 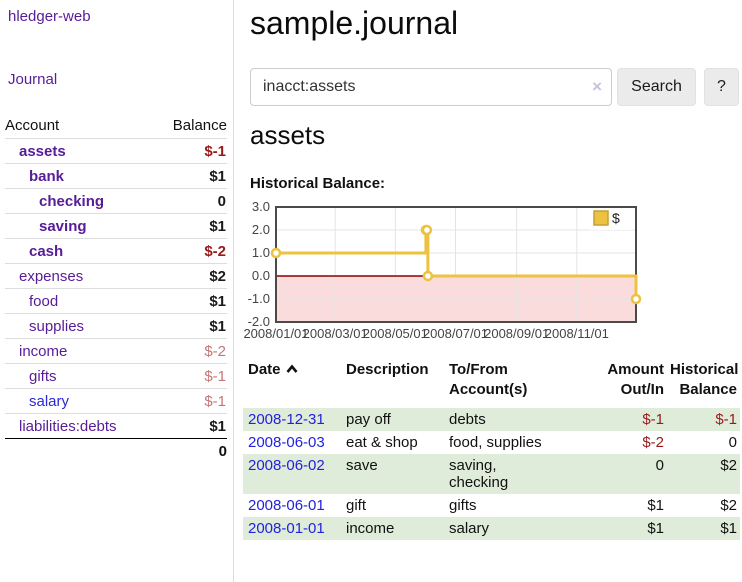 What do you see at coordinates (293, 380) in the screenshot?
I see `date-column-header: Date` at bounding box center [293, 380].